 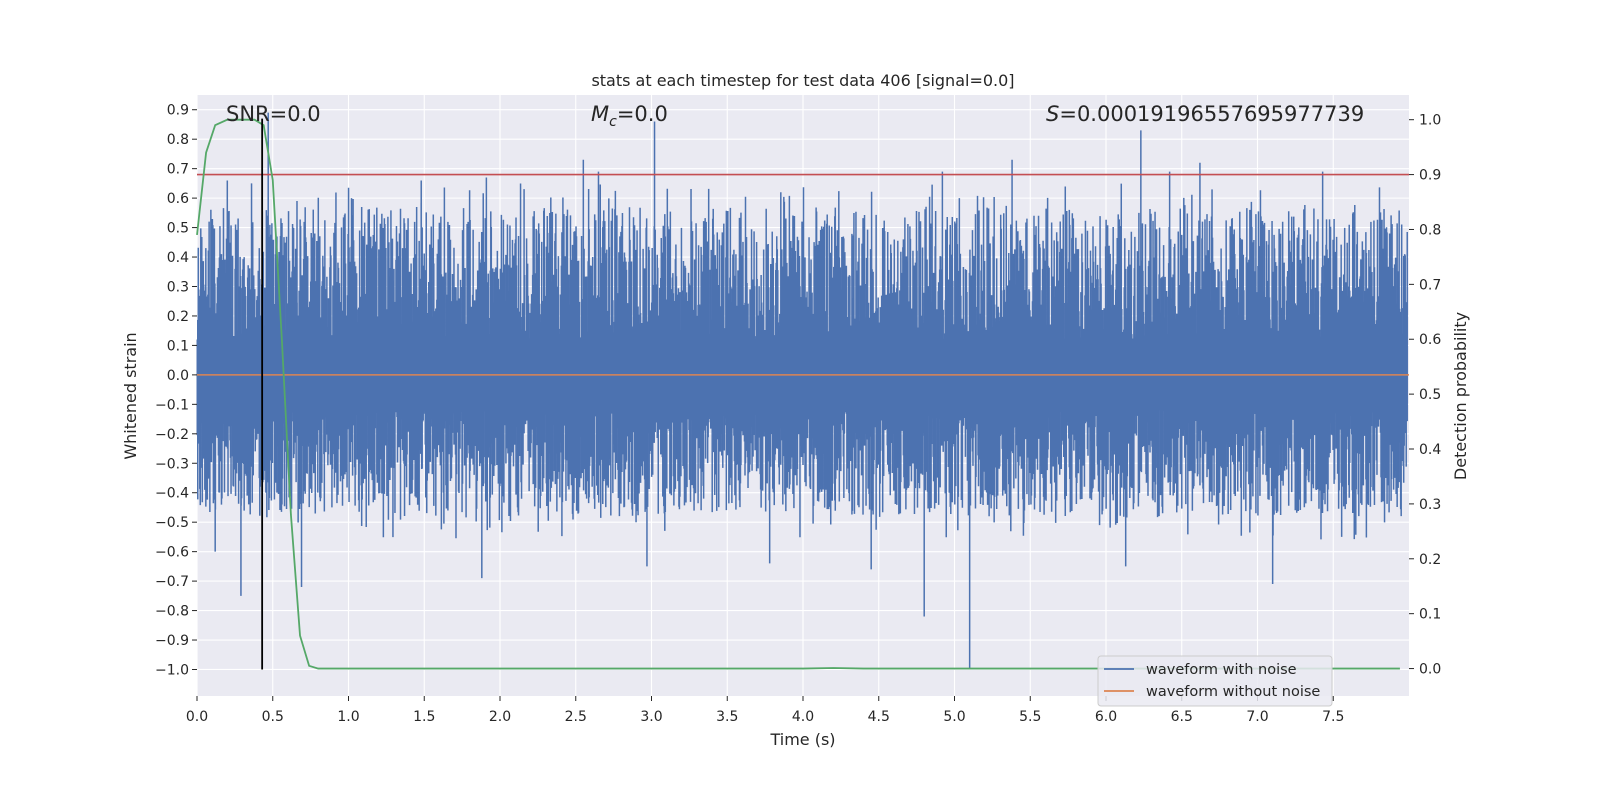 What do you see at coordinates (1052, 114) in the screenshot?
I see `s-symbol: S` at bounding box center [1052, 114].